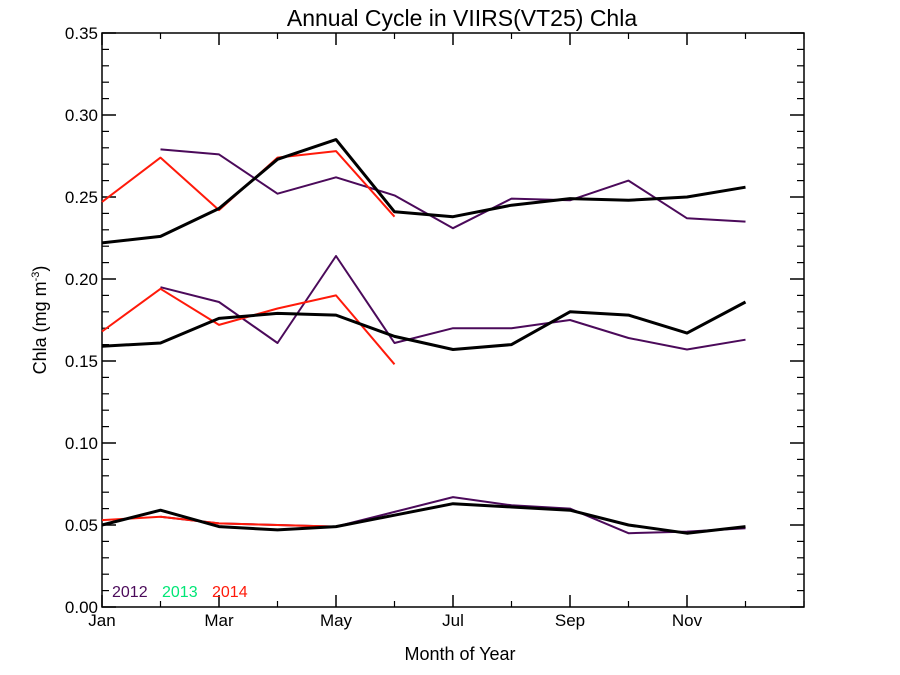 This screenshot has width=900, height=675. Describe the element at coordinates (81, 279) in the screenshot. I see `y-tick-label: 0.20` at that location.